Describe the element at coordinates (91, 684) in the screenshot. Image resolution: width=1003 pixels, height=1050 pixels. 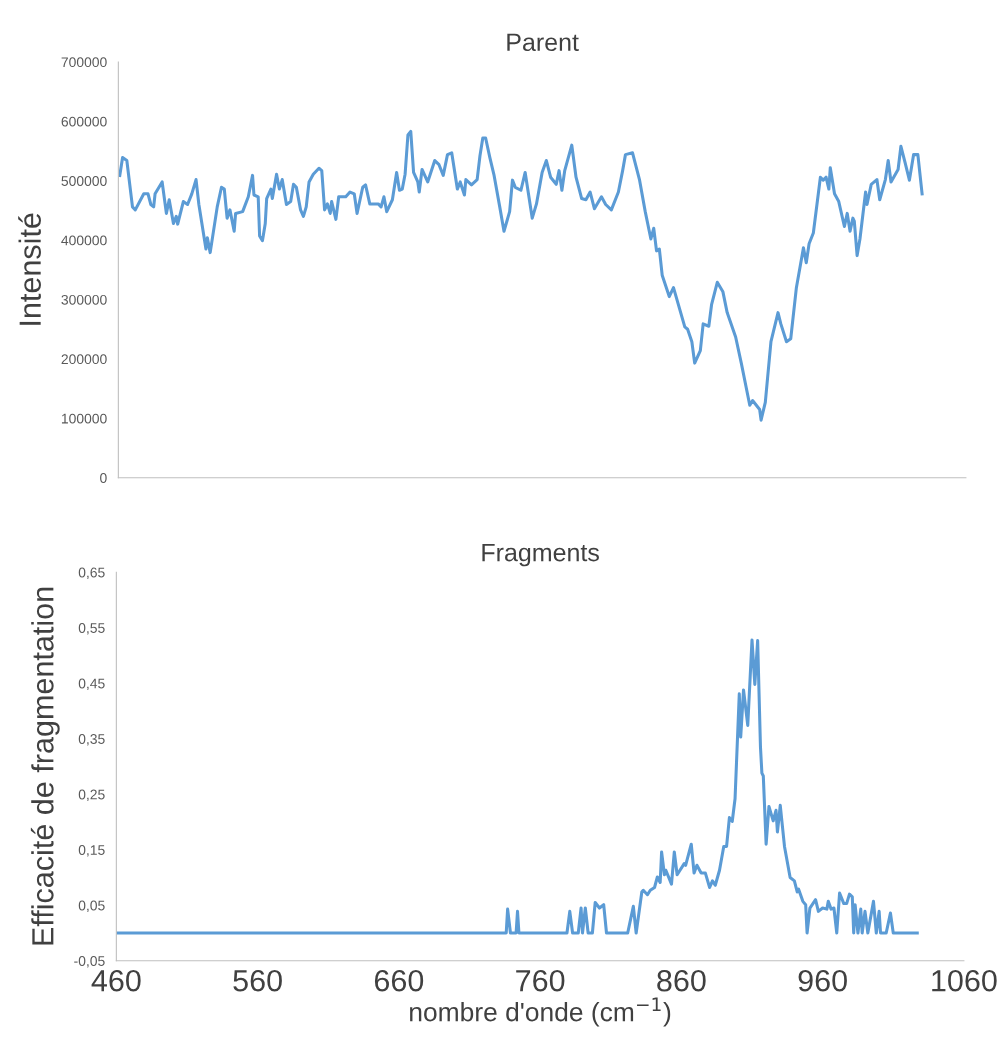
I see `y-tick-label: 0,45` at that location.